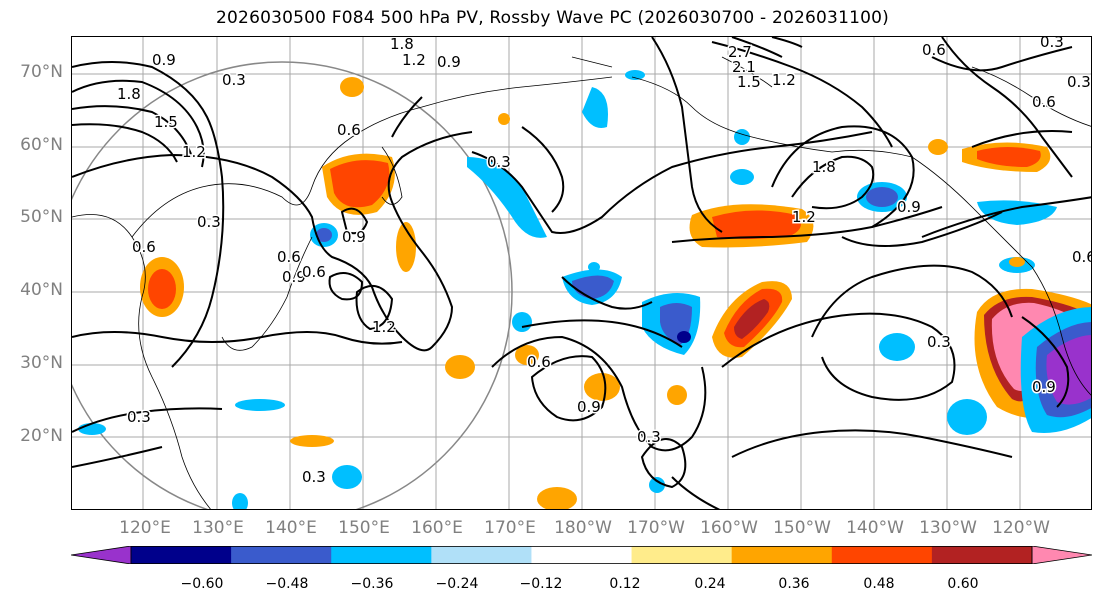 This screenshot has width=1105, height=604. I want to click on lon-label-170e: 170°E, so click(510, 528).